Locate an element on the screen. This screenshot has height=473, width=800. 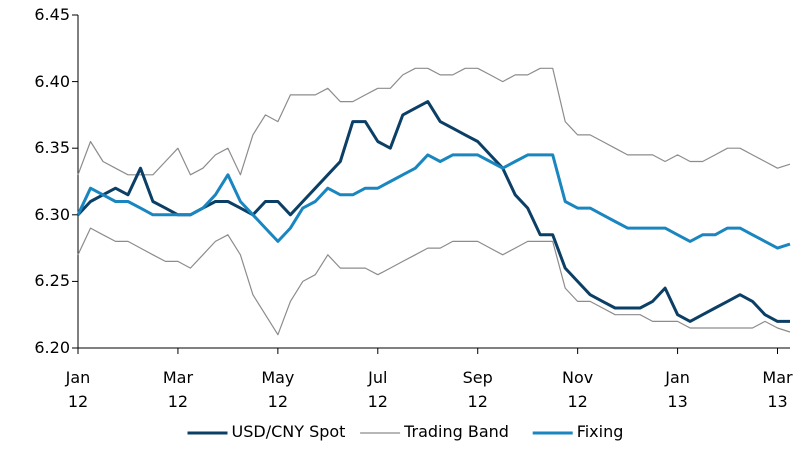
legend-label: Trading Band is located at coordinates (456, 431).